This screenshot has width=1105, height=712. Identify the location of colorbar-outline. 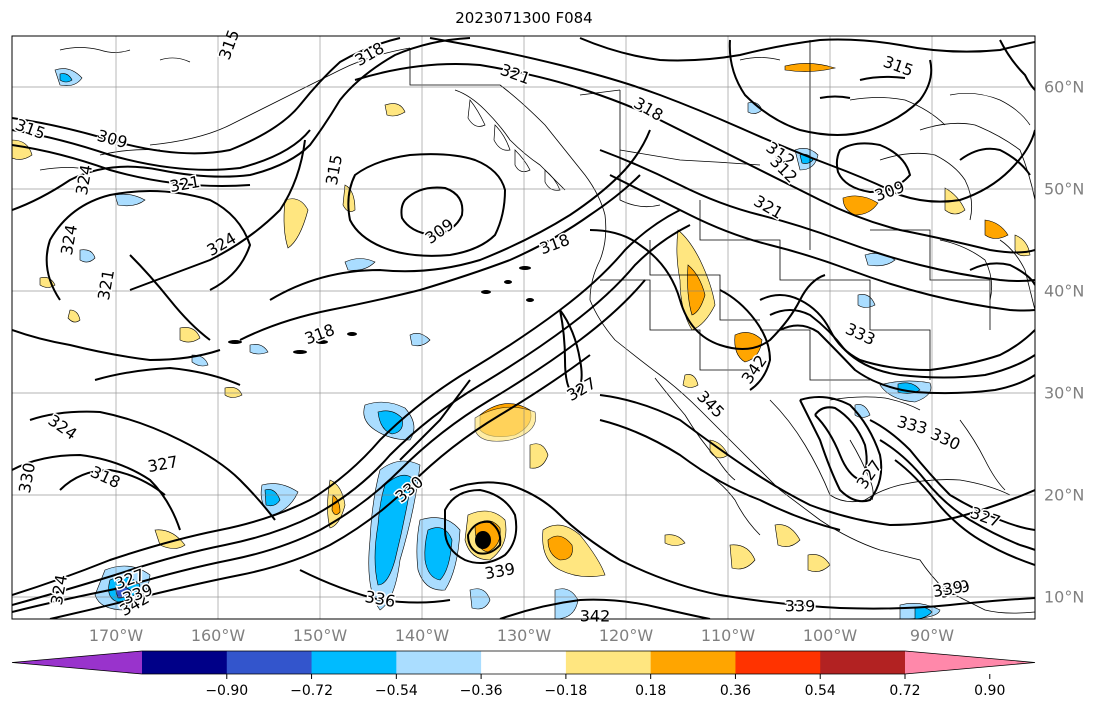
(523, 662).